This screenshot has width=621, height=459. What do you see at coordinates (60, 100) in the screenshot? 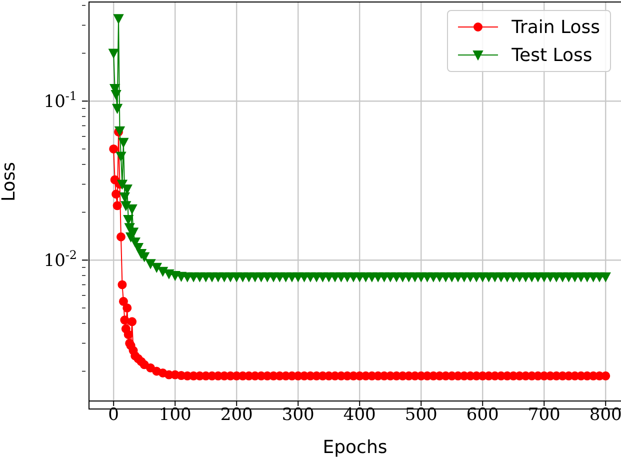
I see `y-tick-label: 10$^{-1}$` at bounding box center [60, 100].